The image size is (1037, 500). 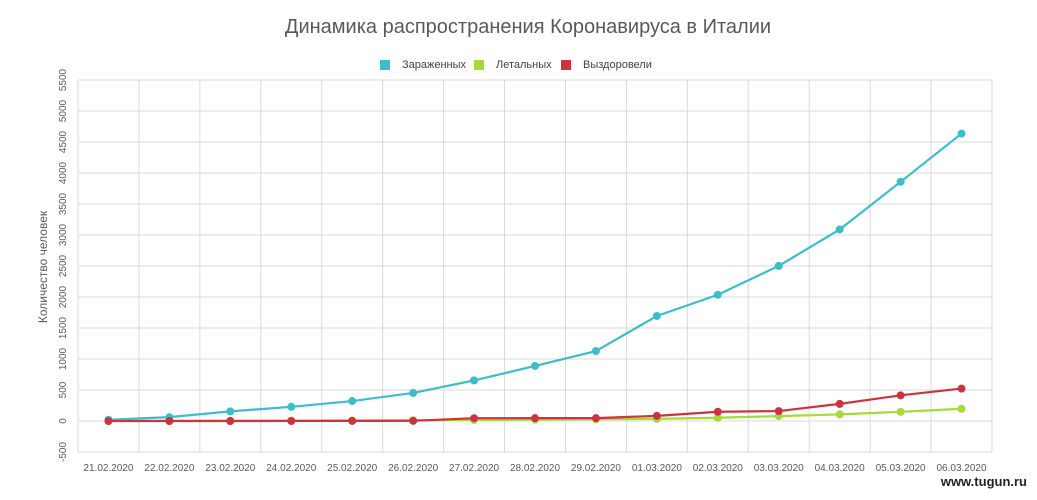 I want to click on legend-label: Зараженных, so click(x=434, y=65).